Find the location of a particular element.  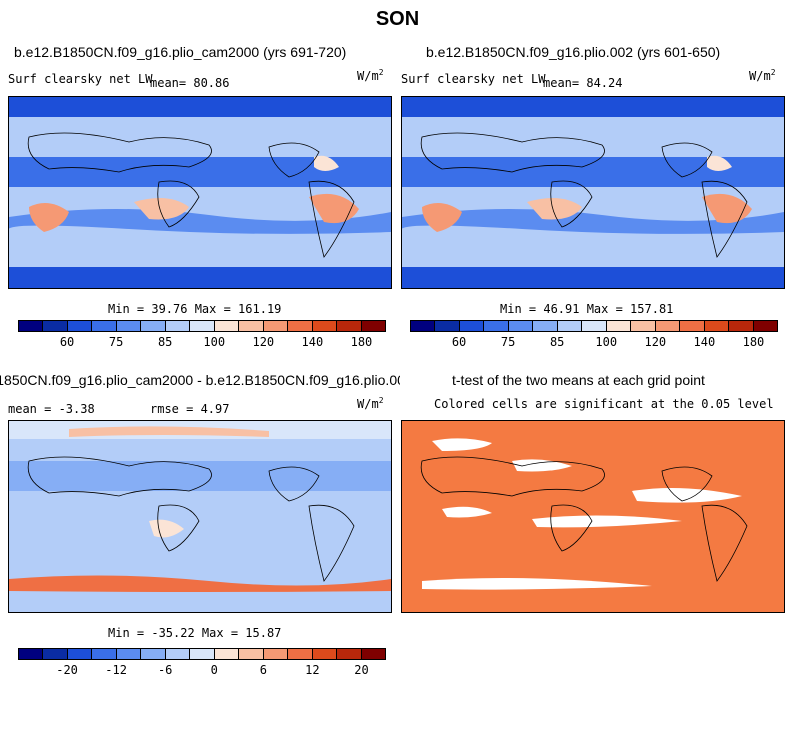

colorbar-tick-label: -6 is located at coordinates (165, 670).